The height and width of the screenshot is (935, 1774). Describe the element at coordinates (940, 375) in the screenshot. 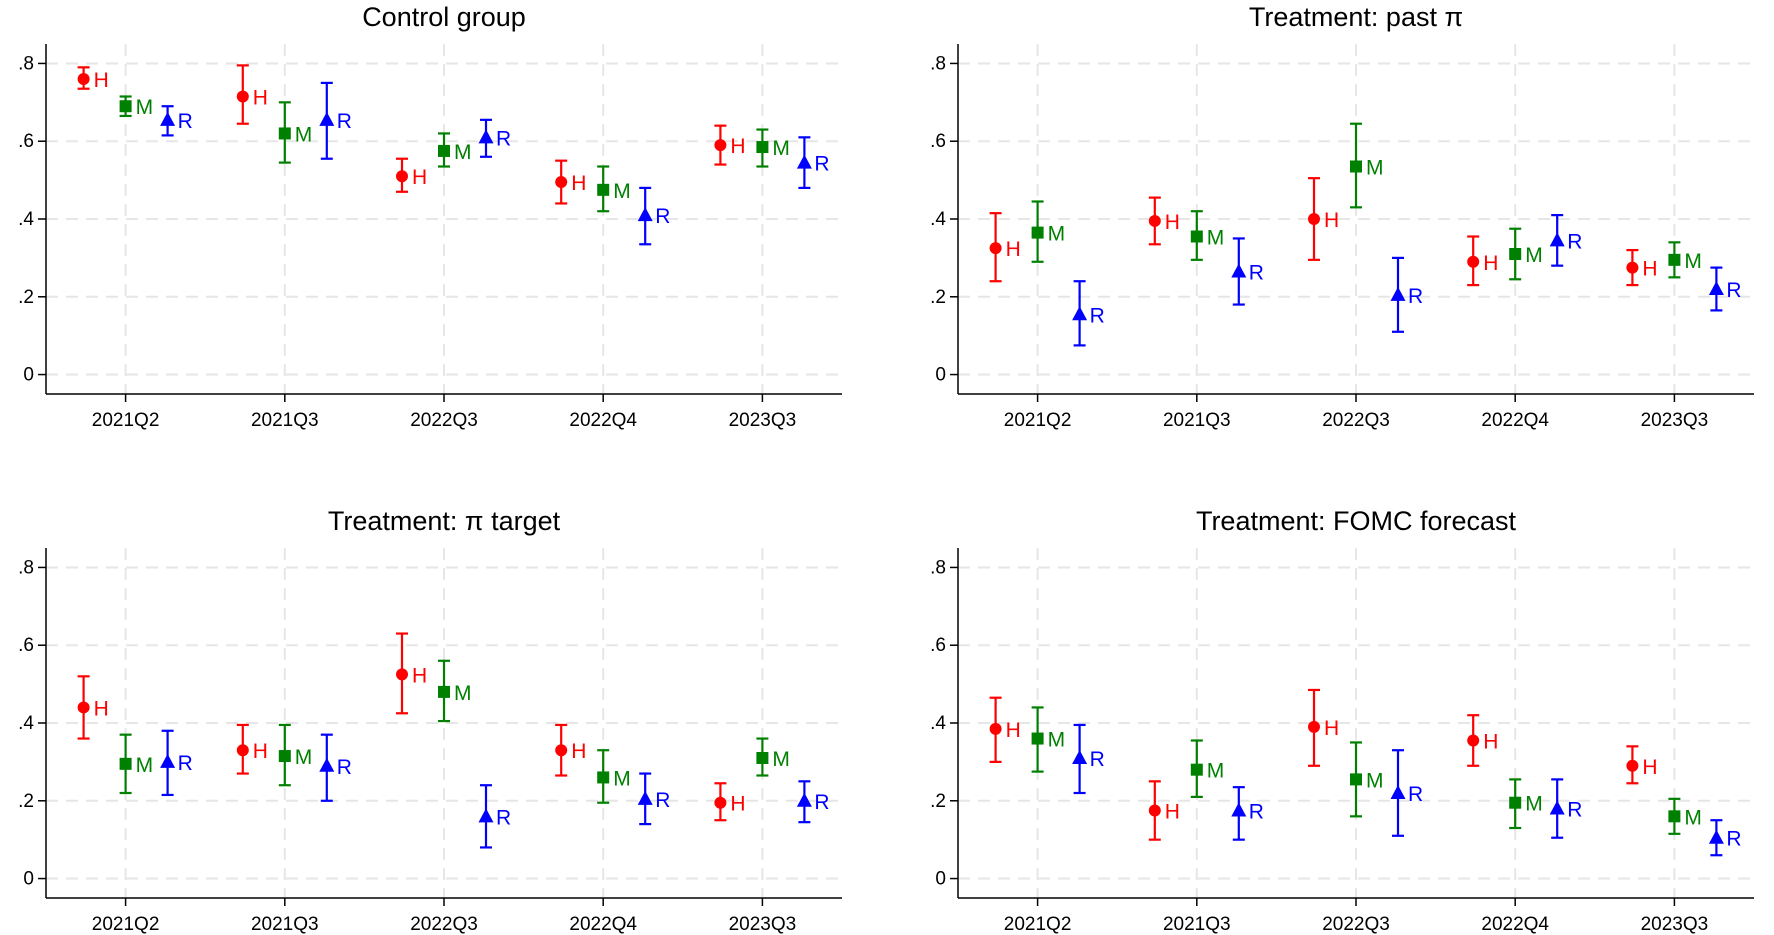

I see `y-tick-label: 0` at that location.